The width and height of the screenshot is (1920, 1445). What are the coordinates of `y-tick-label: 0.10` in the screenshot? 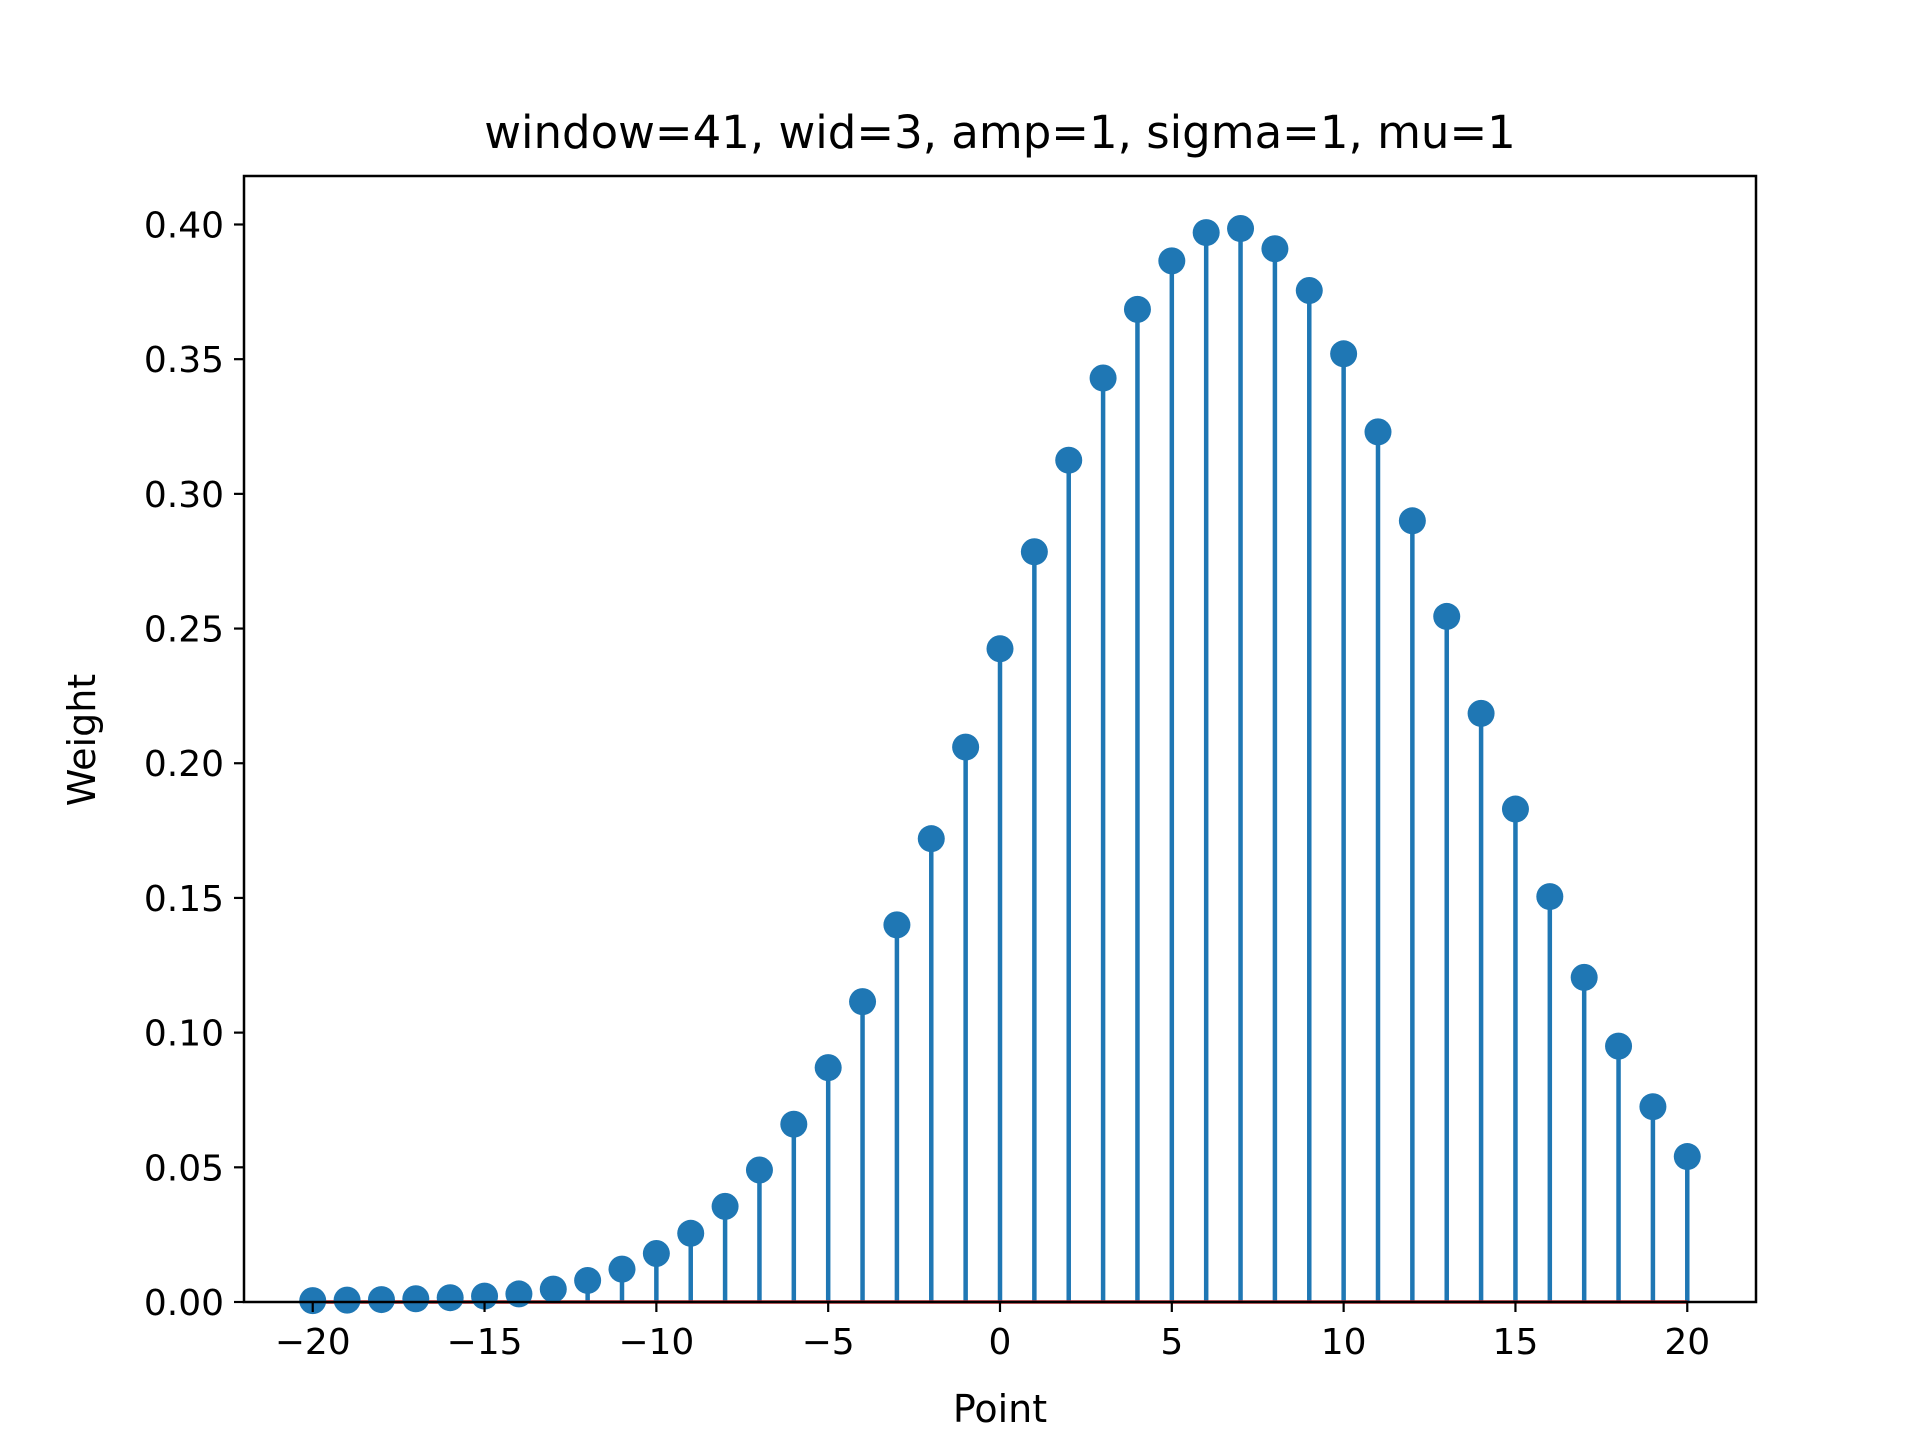 It's located at (184, 1034).